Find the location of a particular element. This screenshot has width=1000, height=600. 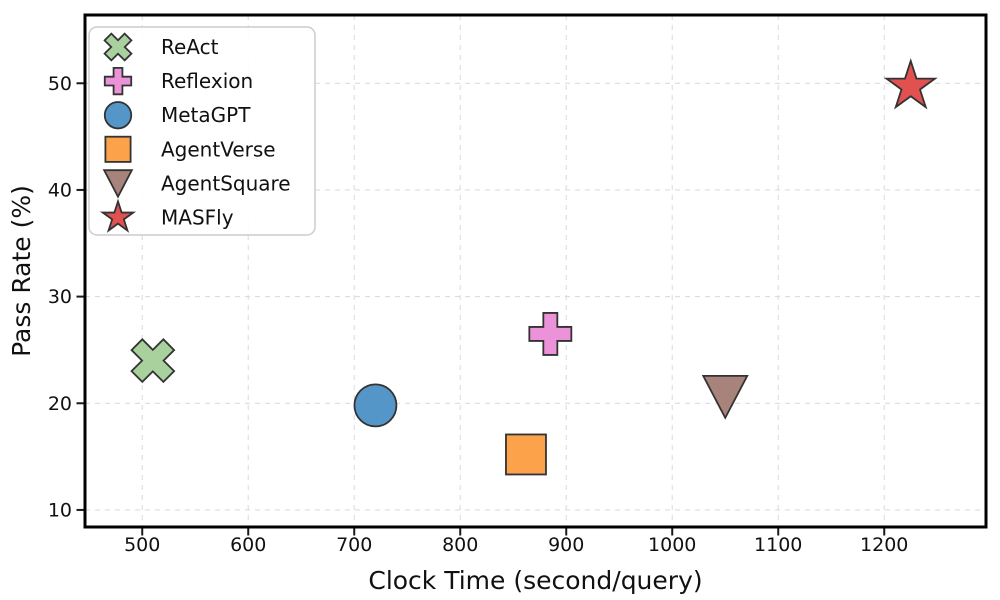

legend-item-reflexion: Reflexion is located at coordinates (178, 81).